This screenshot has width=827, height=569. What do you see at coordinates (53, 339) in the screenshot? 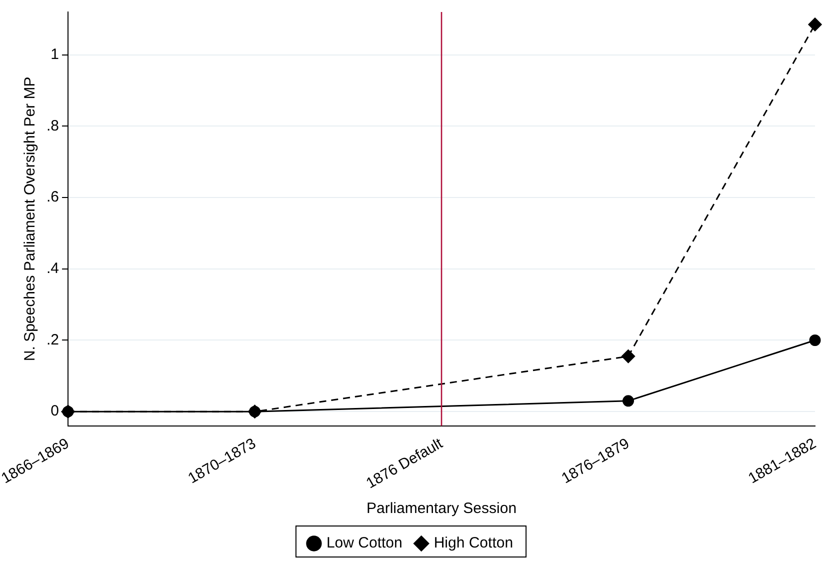
I see `y-tick-label: .2` at bounding box center [53, 339].